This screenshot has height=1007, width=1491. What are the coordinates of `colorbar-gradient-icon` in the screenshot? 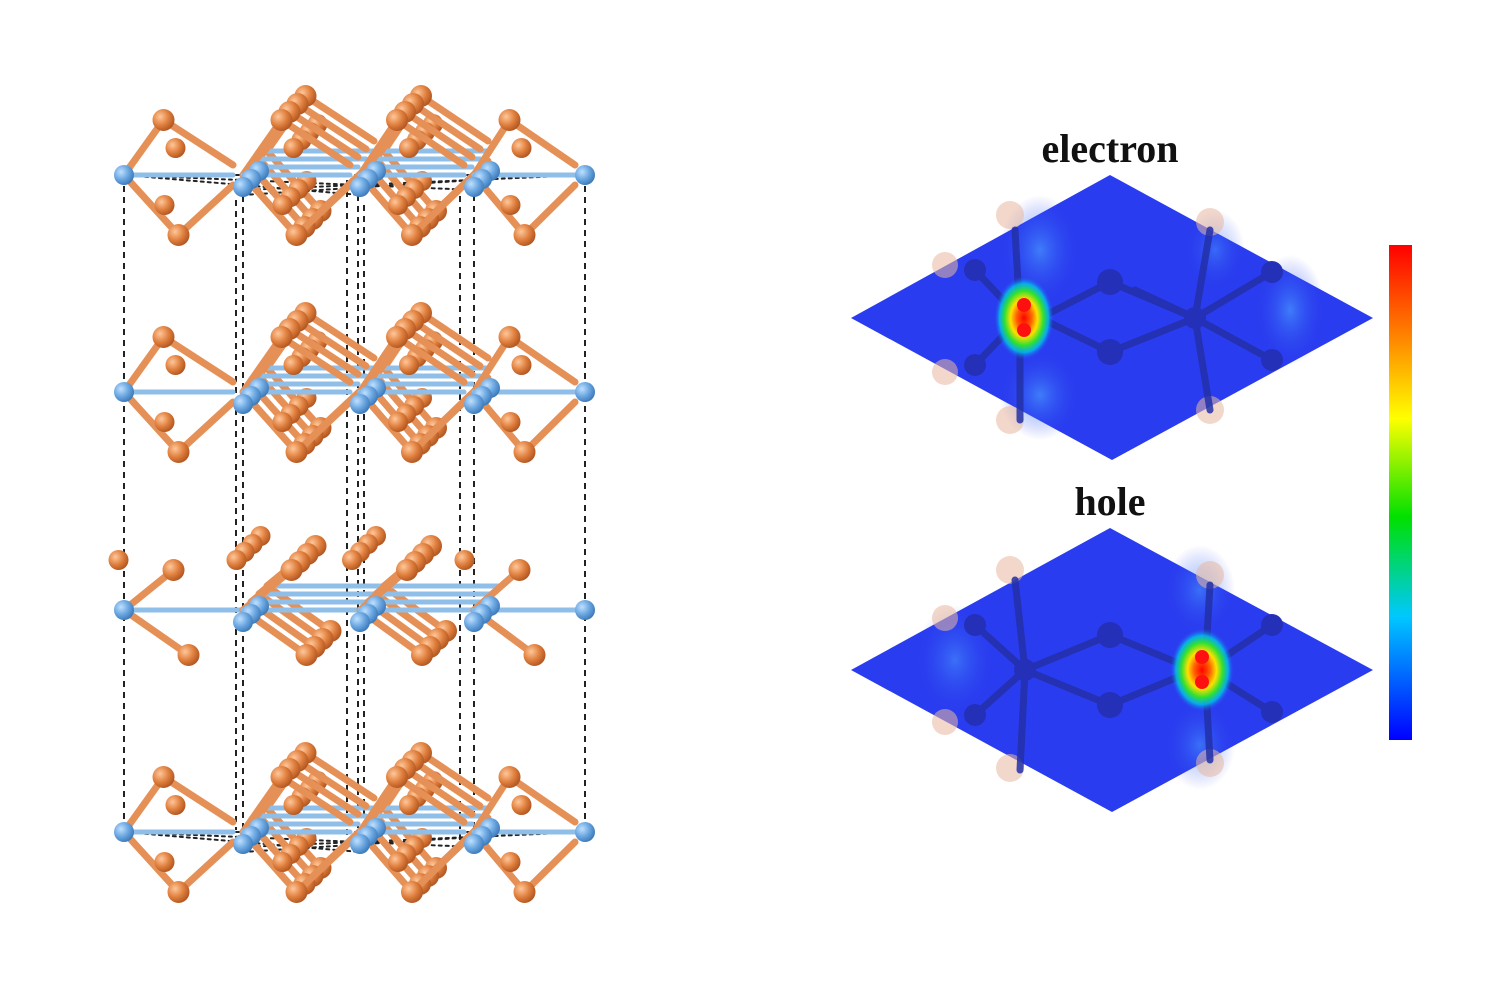 It's located at (1400, 492).